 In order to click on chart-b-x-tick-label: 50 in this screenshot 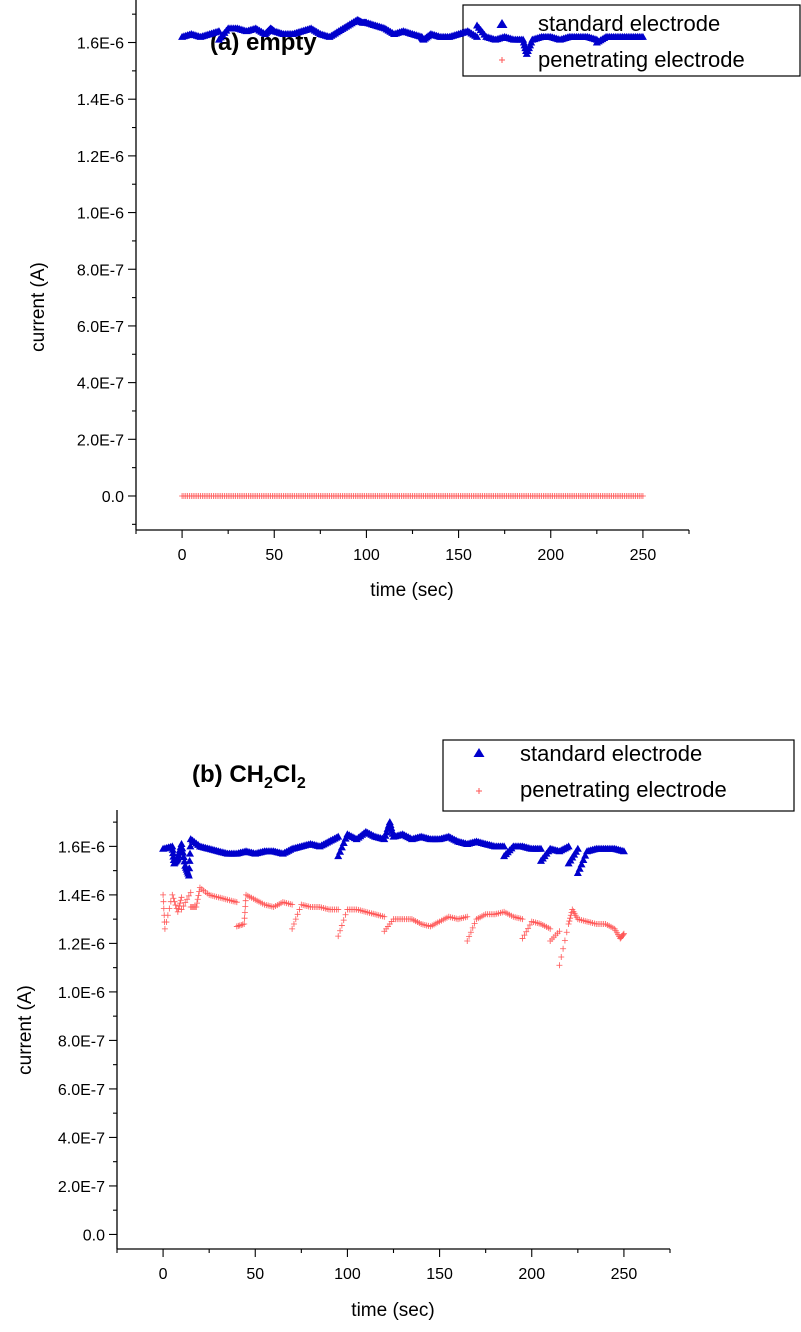, I will do `click(255, 1274)`.